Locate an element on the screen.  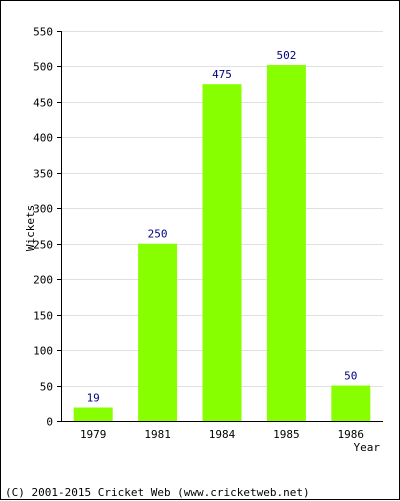
y-tick-label: 350 is located at coordinates (43, 174).